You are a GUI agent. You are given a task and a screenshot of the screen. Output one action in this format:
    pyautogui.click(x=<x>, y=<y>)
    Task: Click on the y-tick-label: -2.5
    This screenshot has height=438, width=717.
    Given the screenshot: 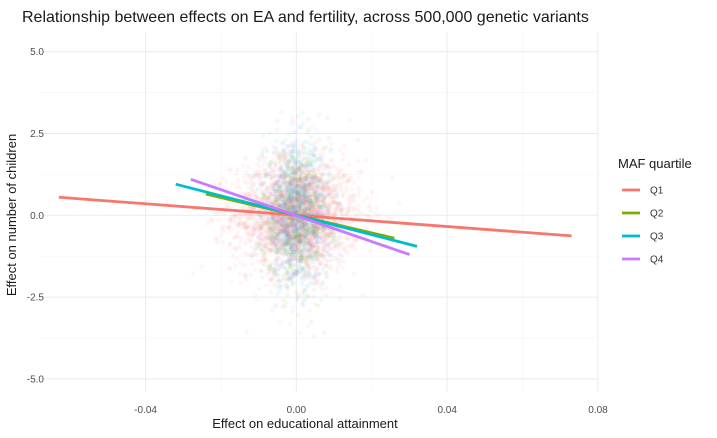 What is the action you would take?
    pyautogui.click(x=36, y=298)
    